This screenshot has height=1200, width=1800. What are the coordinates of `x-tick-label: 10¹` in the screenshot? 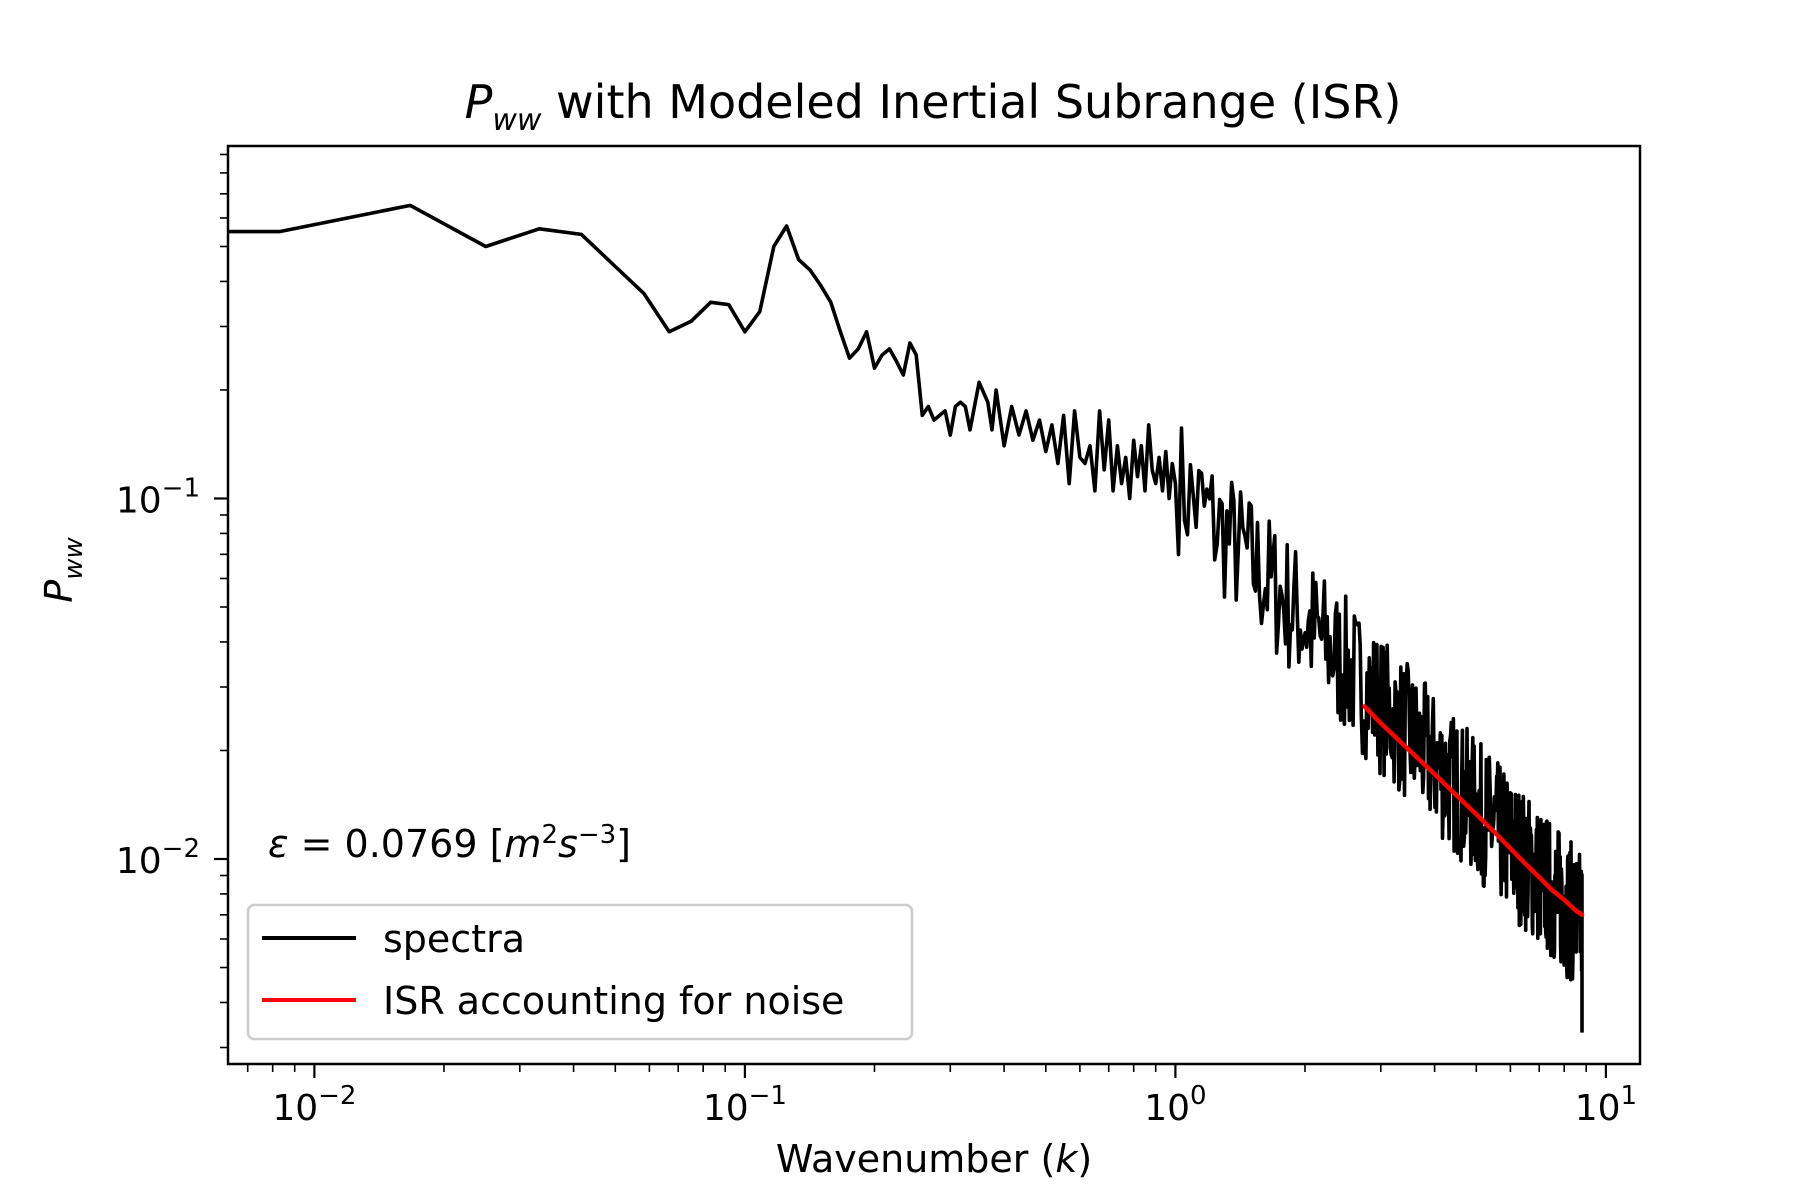 It's located at (1606, 1105).